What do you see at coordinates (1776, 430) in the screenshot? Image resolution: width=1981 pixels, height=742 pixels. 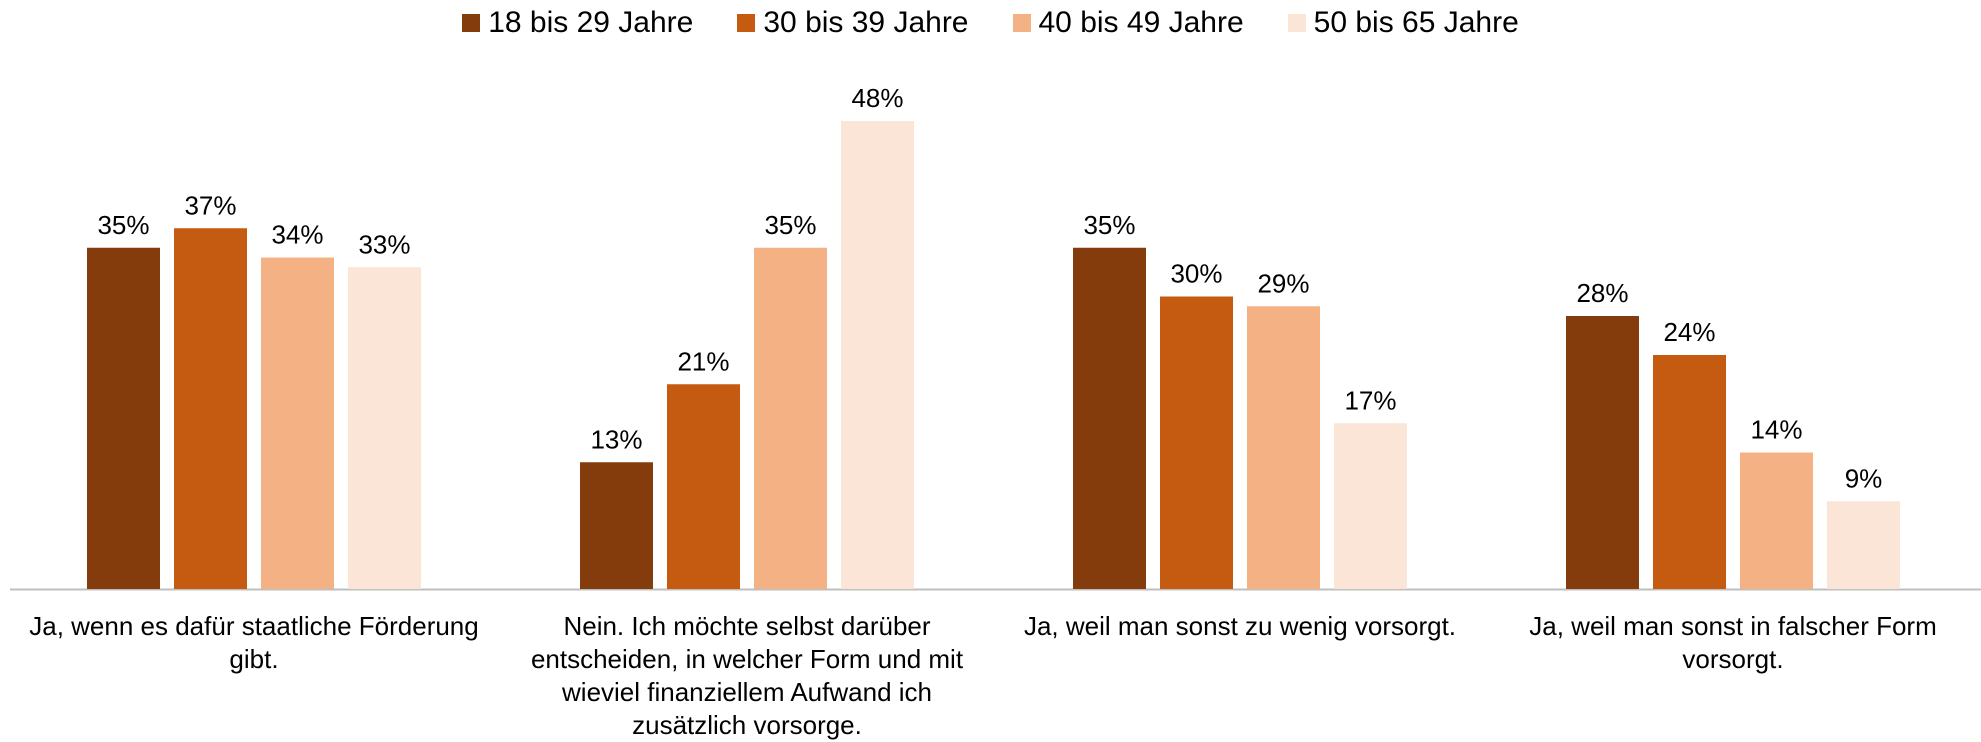 I see `data-label: 14%` at bounding box center [1776, 430].